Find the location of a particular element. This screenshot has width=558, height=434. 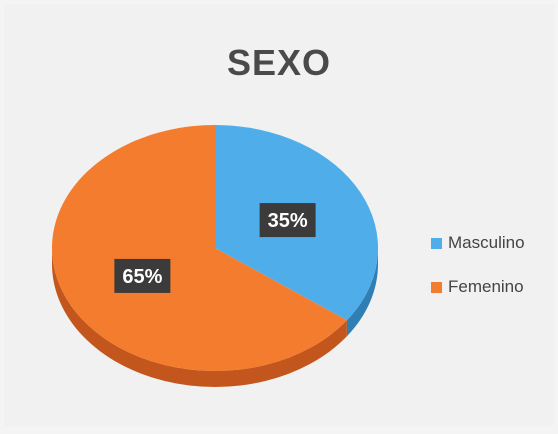

legend-swatch-masculino is located at coordinates (436, 243).